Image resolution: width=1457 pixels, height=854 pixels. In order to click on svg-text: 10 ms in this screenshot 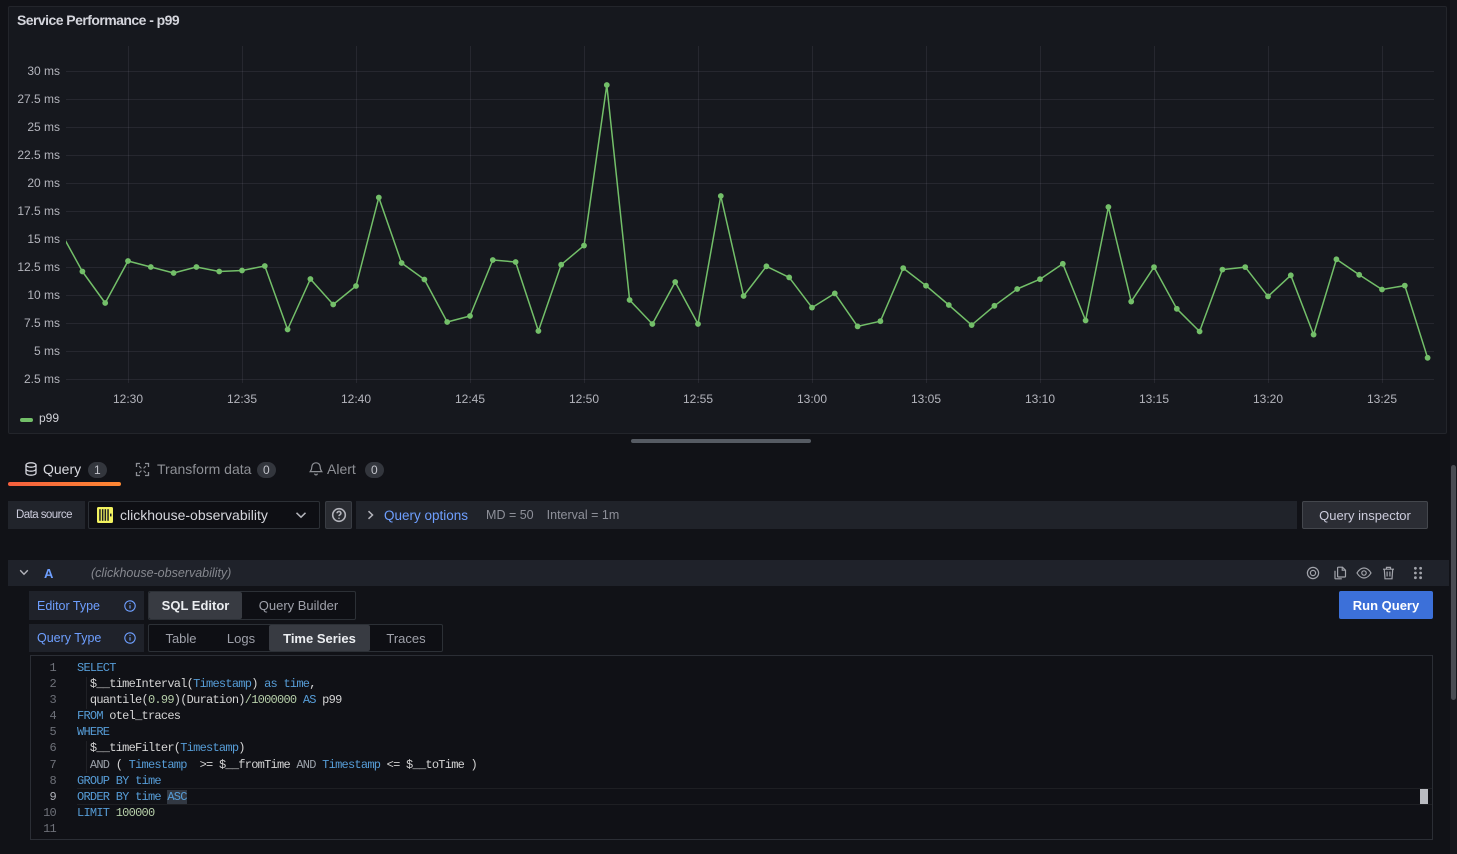, I will do `click(43, 295)`.